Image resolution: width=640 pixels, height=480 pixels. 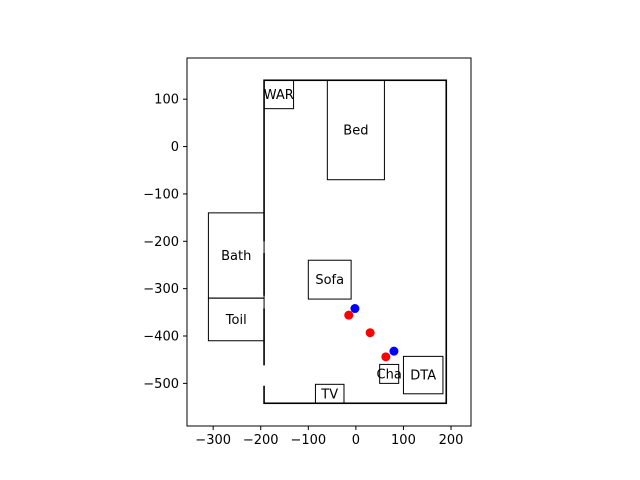 What do you see at coordinates (175, 147) in the screenshot?
I see `y-tick-label: 0` at bounding box center [175, 147].